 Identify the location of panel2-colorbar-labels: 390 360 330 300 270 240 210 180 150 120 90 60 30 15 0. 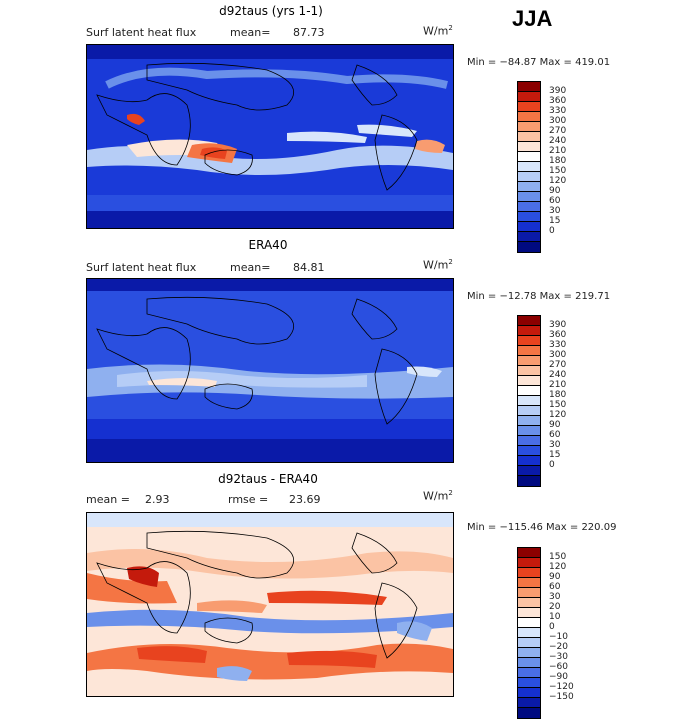
(557, 395).